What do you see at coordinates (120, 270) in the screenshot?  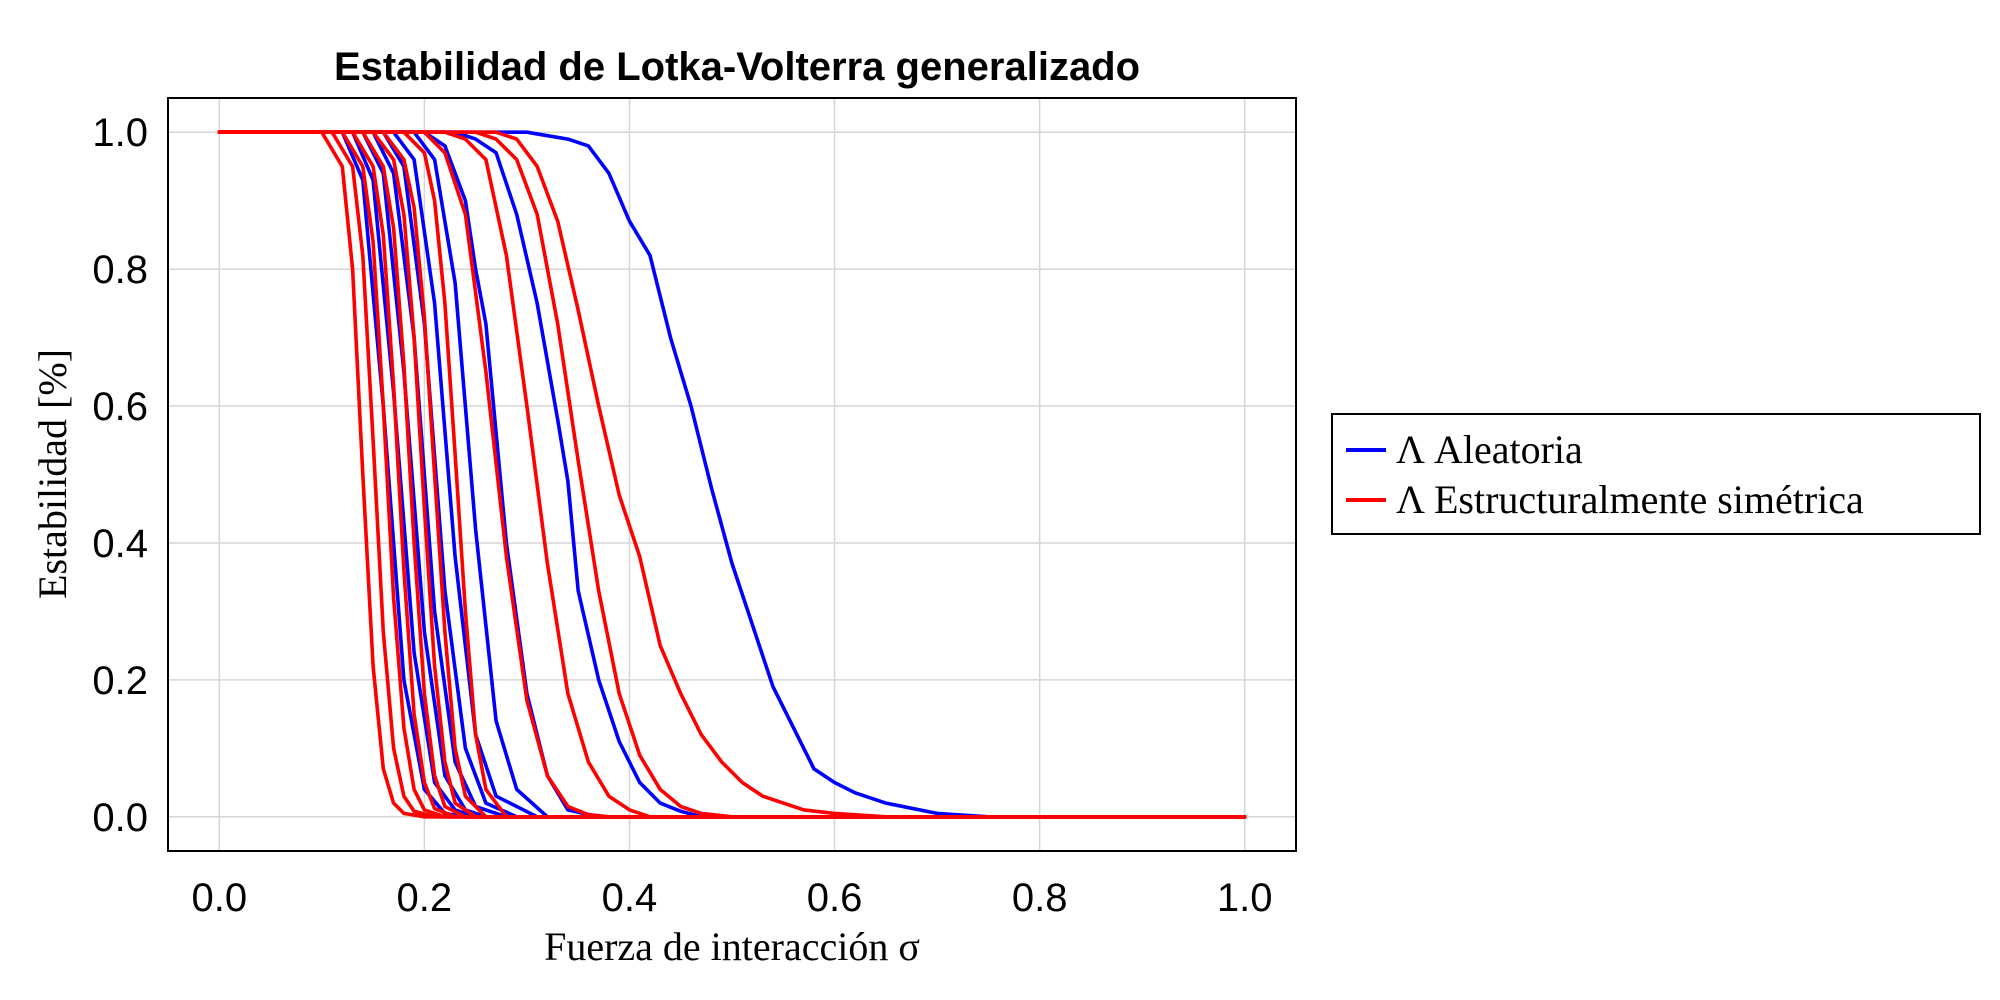 I see `y-tick-label: 0.8` at bounding box center [120, 270].